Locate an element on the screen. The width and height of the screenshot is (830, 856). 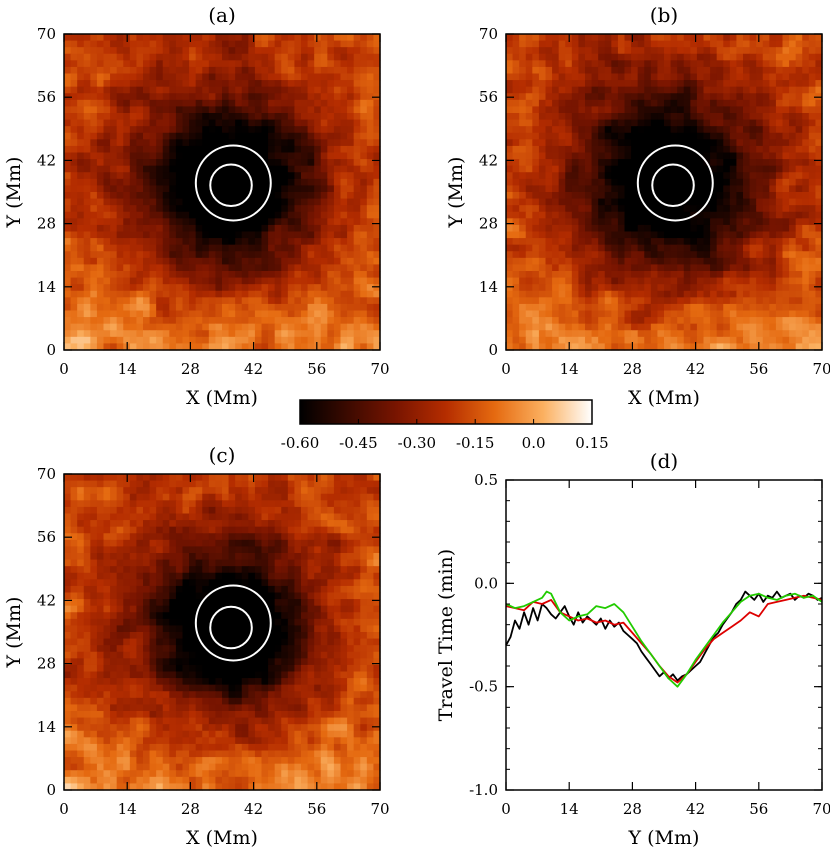
y-tick-label: 70 is located at coordinates (488, 34).